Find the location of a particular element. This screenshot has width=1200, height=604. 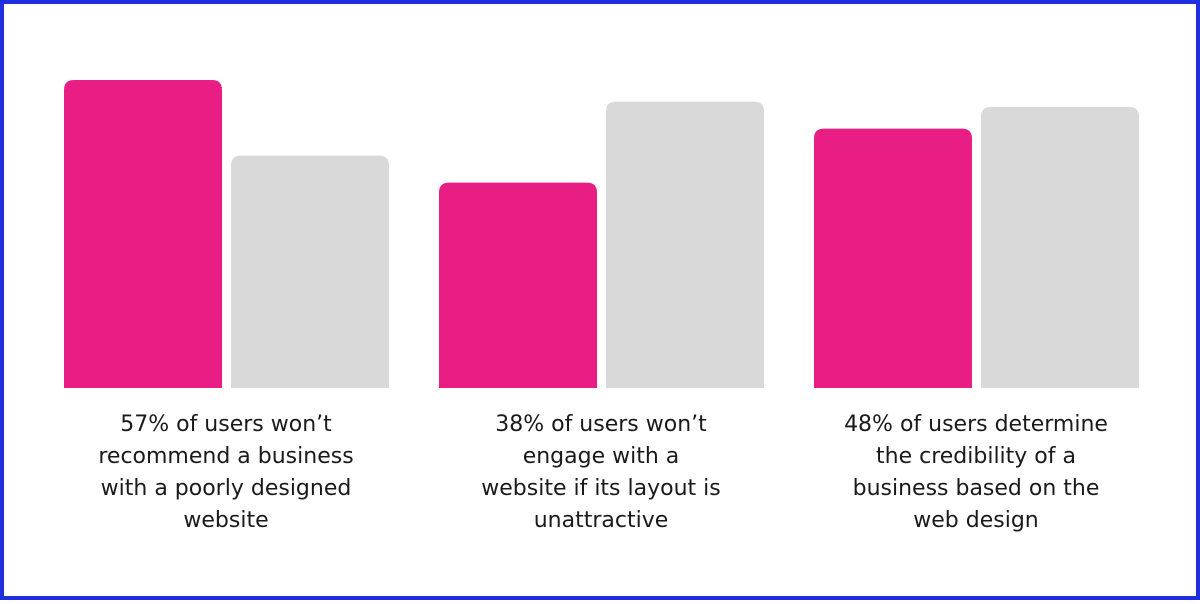

caption-1-line-2: recommend a business is located at coordinates (226, 456).